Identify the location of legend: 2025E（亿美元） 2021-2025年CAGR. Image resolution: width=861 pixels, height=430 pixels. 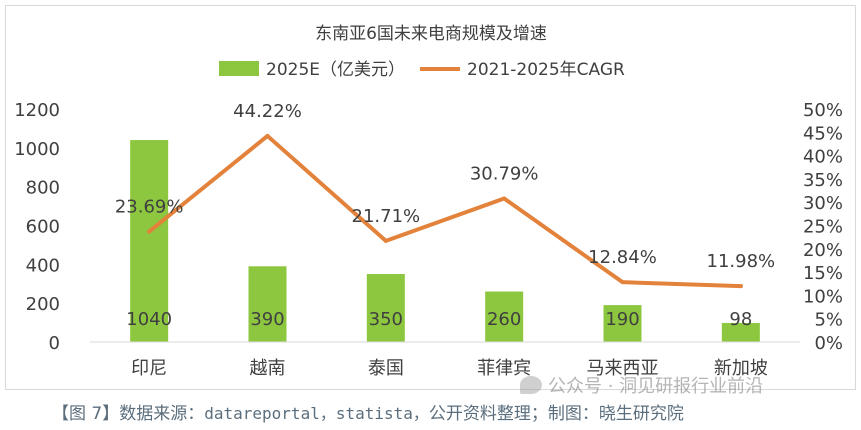
(422, 70).